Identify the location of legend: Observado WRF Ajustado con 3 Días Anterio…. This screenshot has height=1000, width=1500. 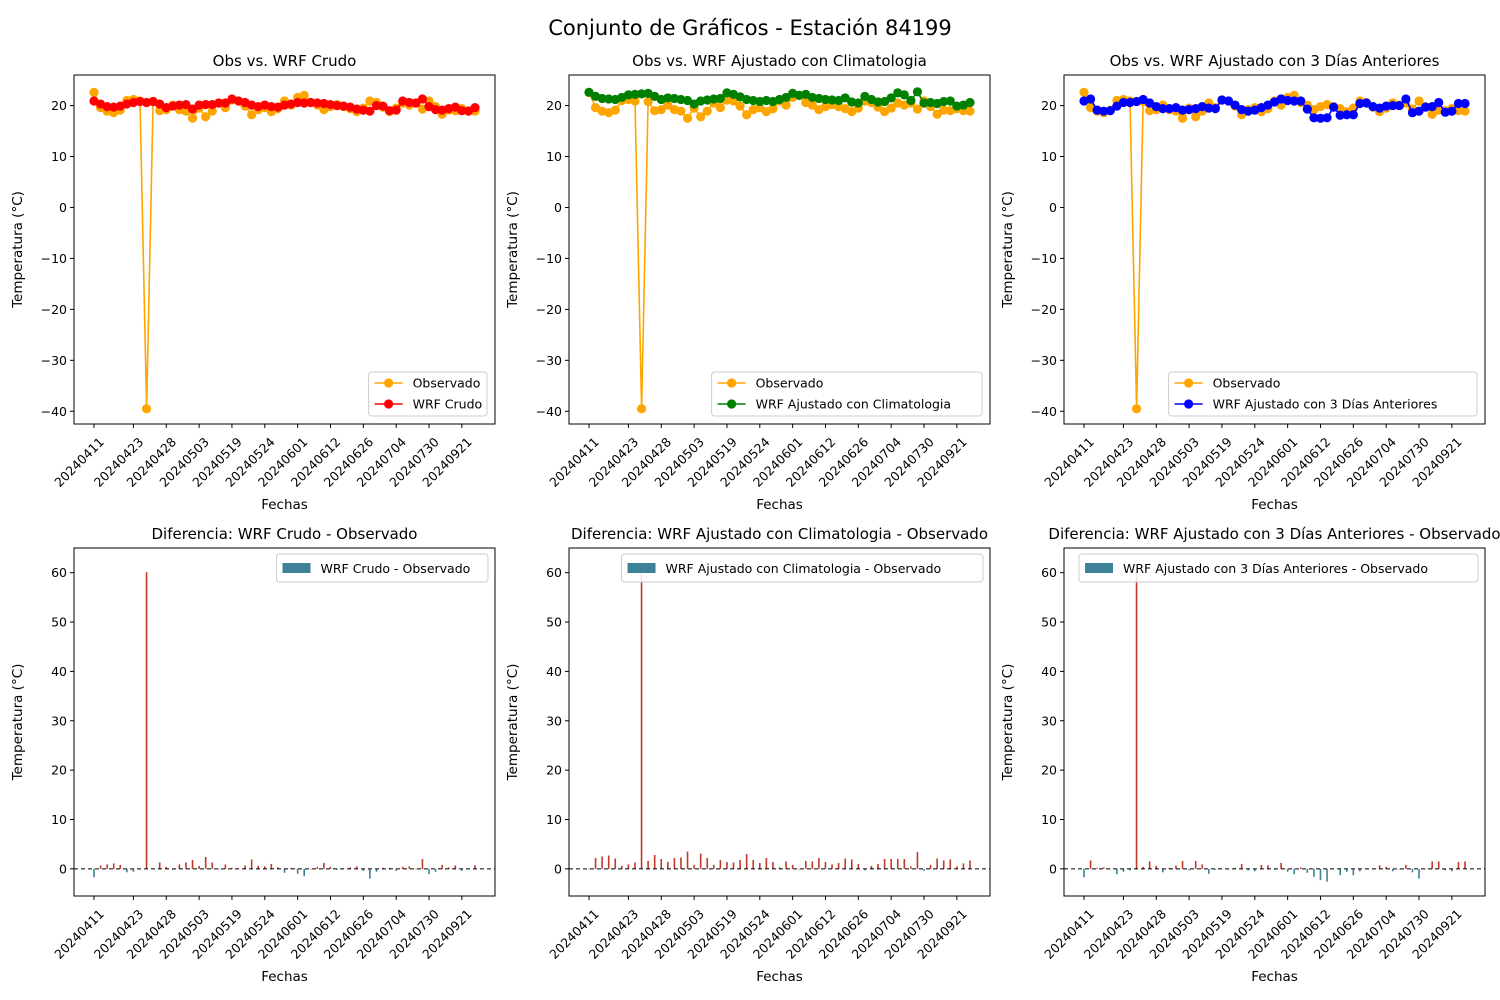
(1323, 394).